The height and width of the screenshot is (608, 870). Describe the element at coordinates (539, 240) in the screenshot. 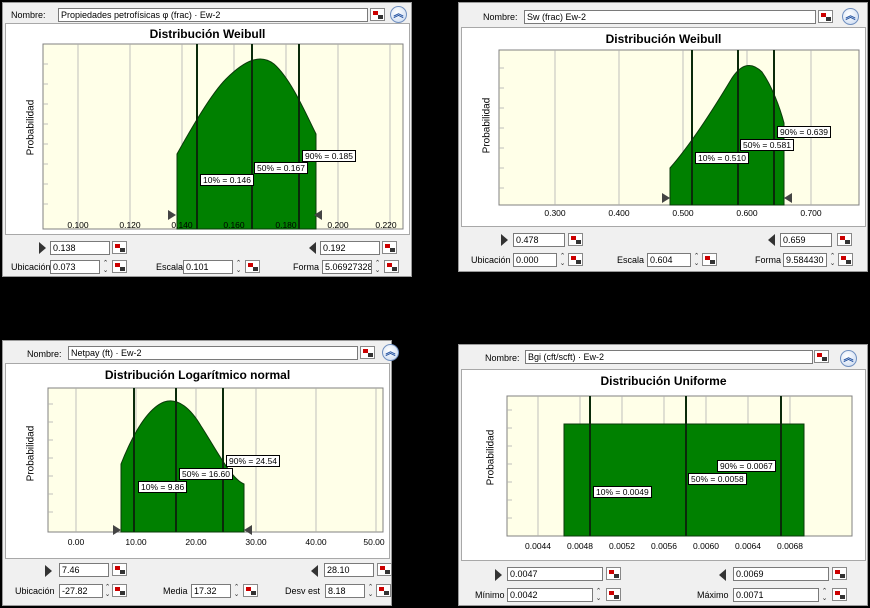

I see `min-value-field: 0.478` at that location.